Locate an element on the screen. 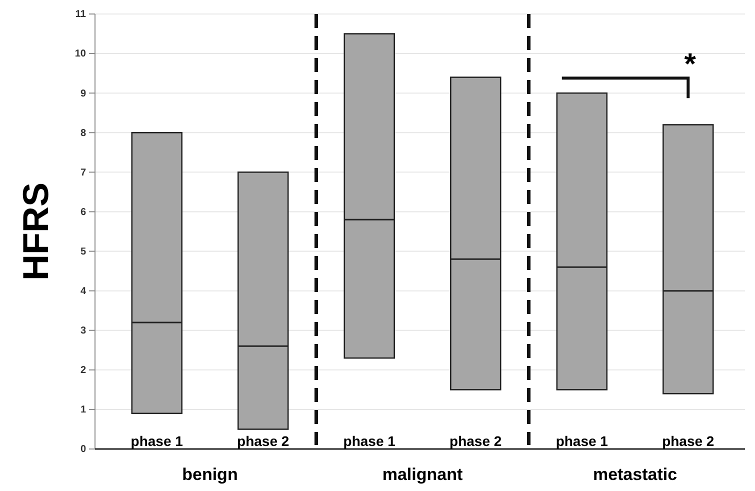 The height and width of the screenshot is (491, 755). y-tick-label: 4 is located at coordinates (83, 292).